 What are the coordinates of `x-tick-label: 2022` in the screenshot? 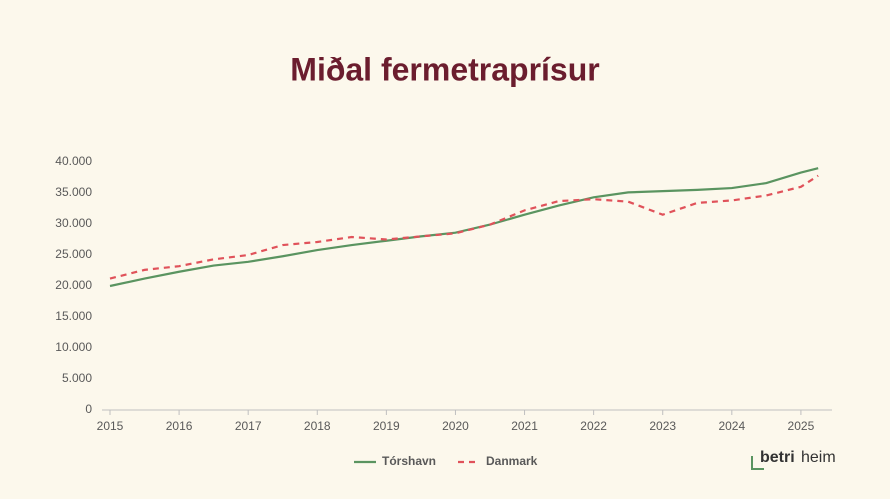 It's located at (593, 426).